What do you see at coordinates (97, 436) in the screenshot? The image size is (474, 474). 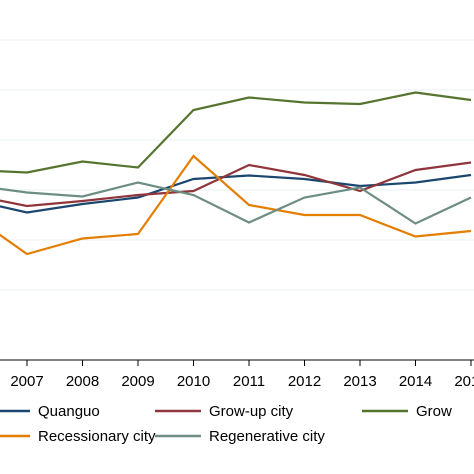 I see `legend-label: Recessionary city` at bounding box center [97, 436].